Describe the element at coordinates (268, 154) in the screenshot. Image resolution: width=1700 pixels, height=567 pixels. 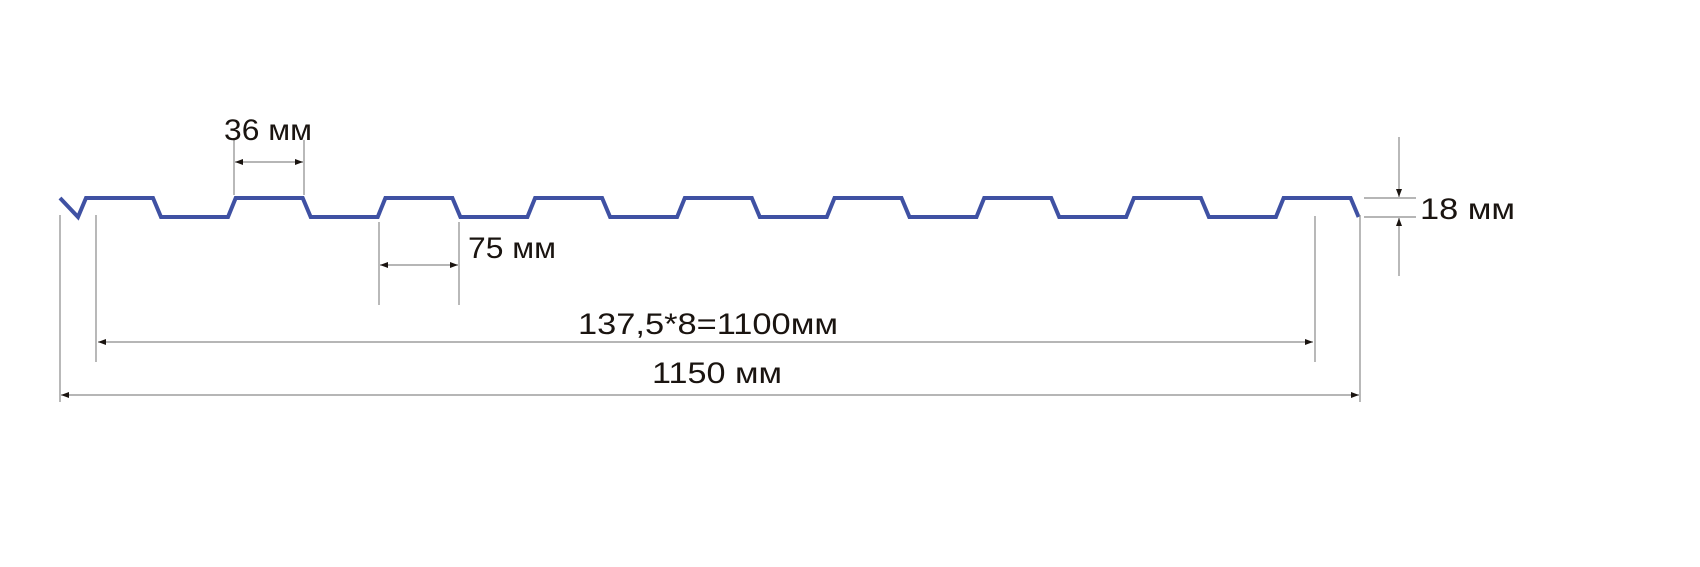
I see `crest-width-dimension: 36 мм` at that location.